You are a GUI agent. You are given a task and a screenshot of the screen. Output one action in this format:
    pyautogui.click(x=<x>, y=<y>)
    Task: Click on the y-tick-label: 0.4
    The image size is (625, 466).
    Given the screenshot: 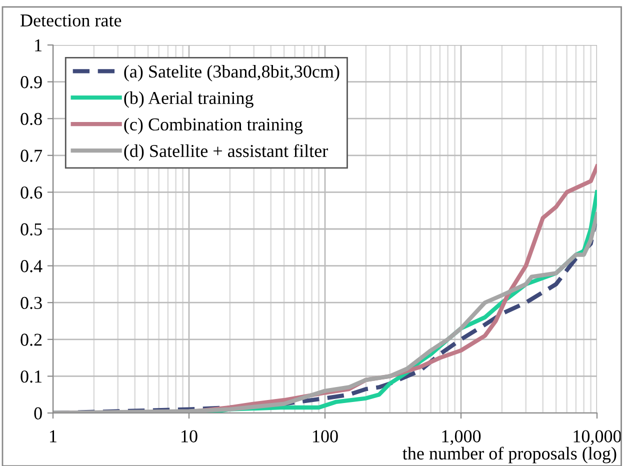 What is the action you would take?
    pyautogui.click(x=31, y=266)
    